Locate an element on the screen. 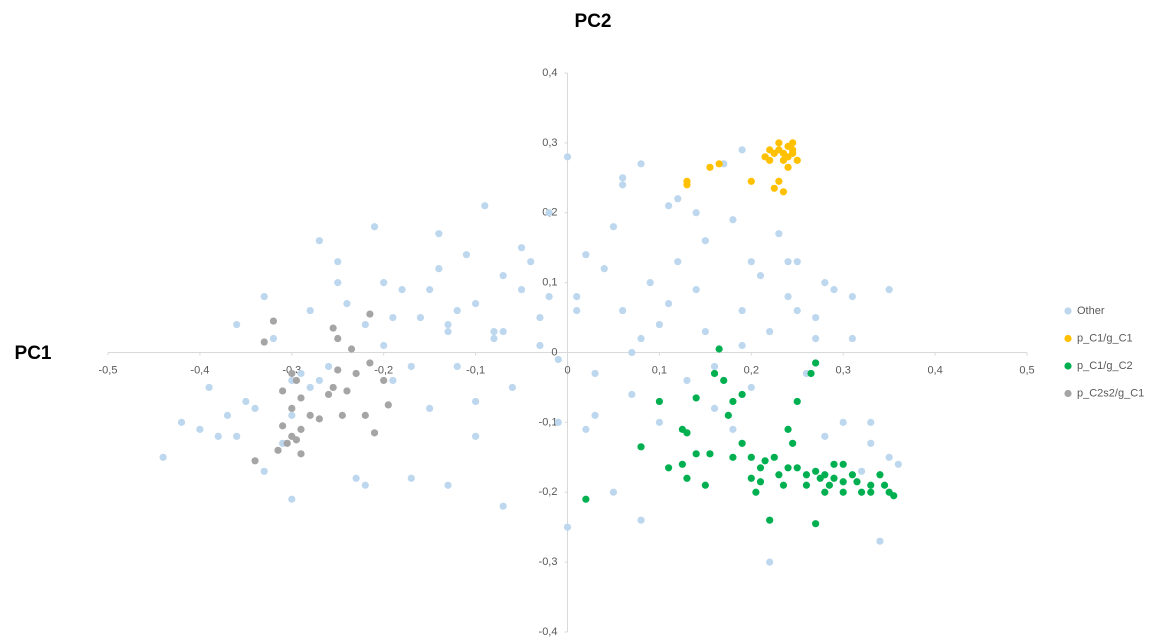  x-tick-label: -0,5 is located at coordinates (108, 370).